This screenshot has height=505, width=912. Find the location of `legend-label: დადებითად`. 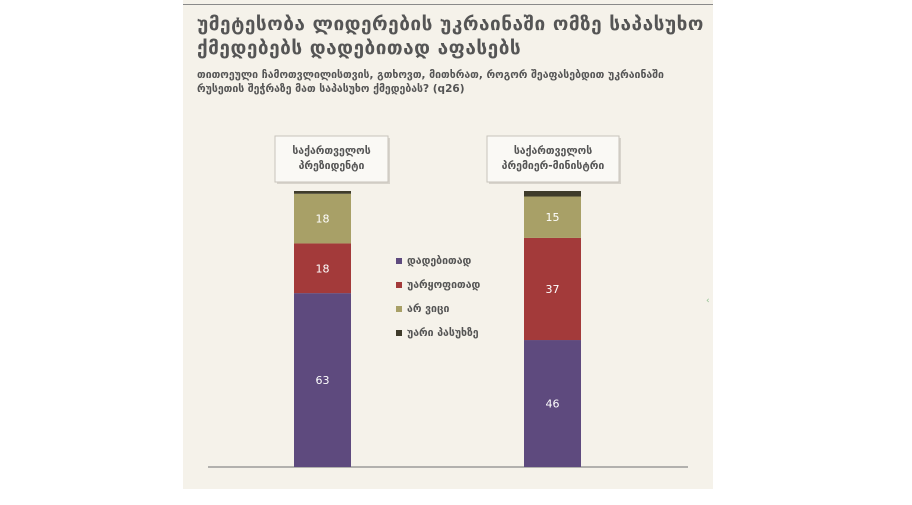

legend-label: დადებითად is located at coordinates (439, 261).